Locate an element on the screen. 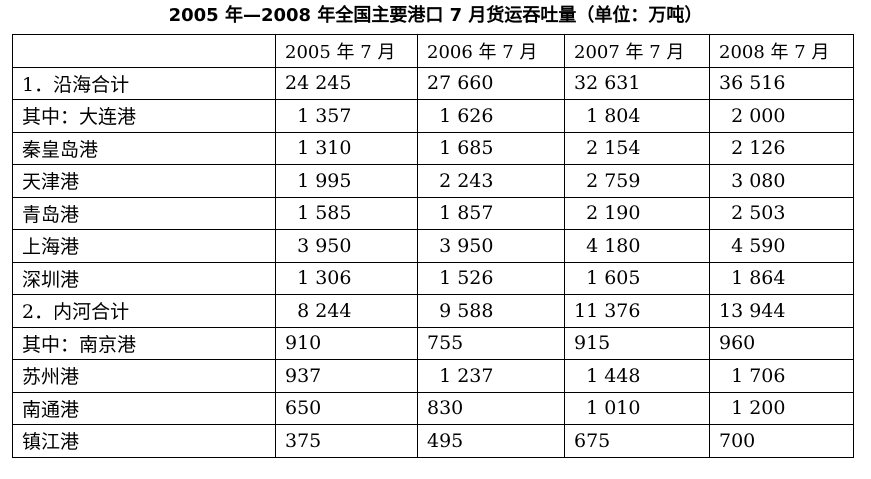 This screenshot has width=871, height=479. value-2007-cell: 1 010 is located at coordinates (637, 408).